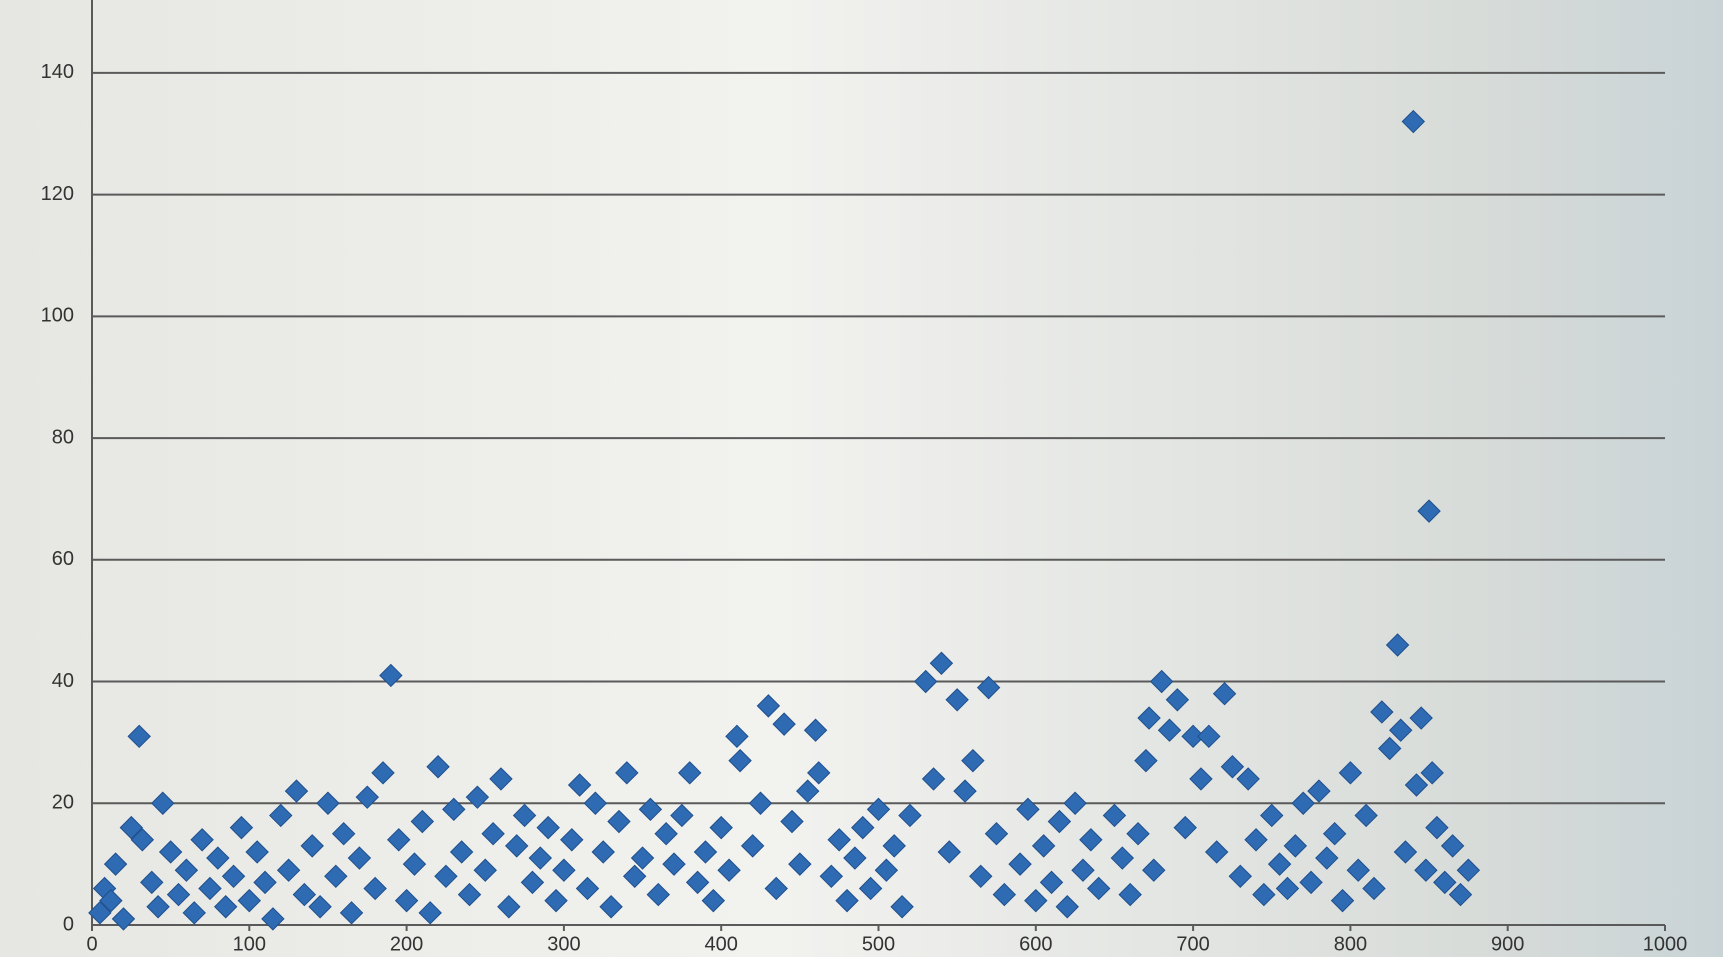 The image size is (1723, 957). I want to click on x-tick-label: 400, so click(721, 944).